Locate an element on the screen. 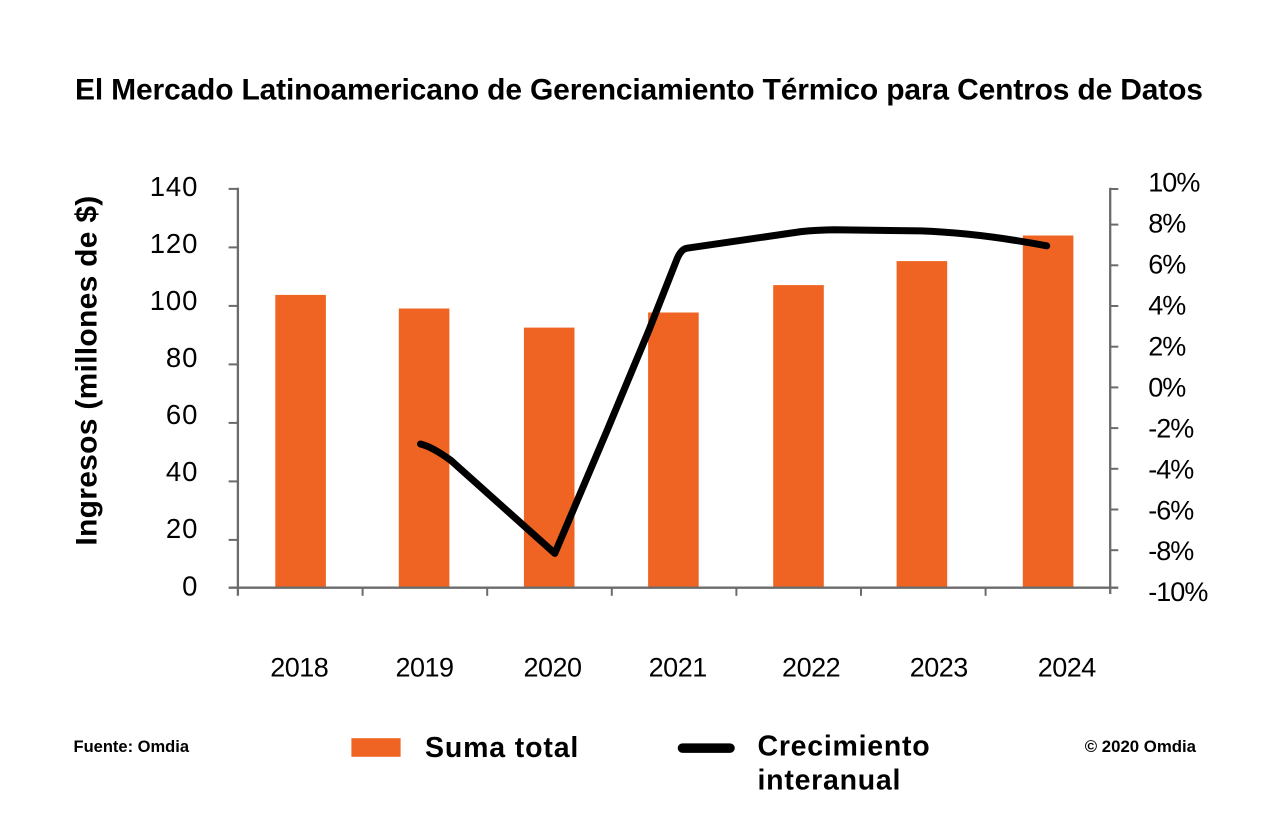 This screenshot has width=1280, height=831. svg-text: 0% is located at coordinates (1167, 387).